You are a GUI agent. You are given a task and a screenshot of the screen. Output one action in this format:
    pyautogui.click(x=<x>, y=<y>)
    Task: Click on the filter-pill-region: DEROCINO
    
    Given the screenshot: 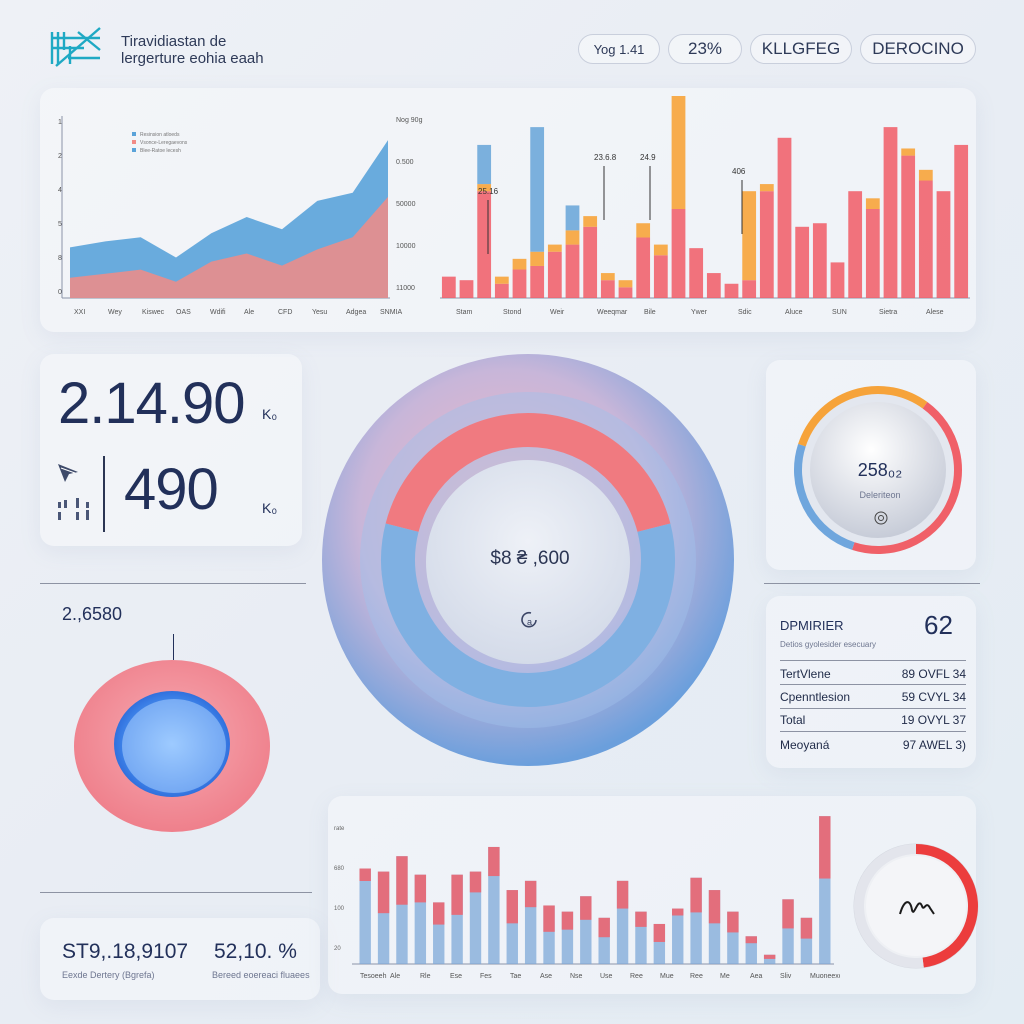 What is the action you would take?
    pyautogui.click(x=918, y=49)
    